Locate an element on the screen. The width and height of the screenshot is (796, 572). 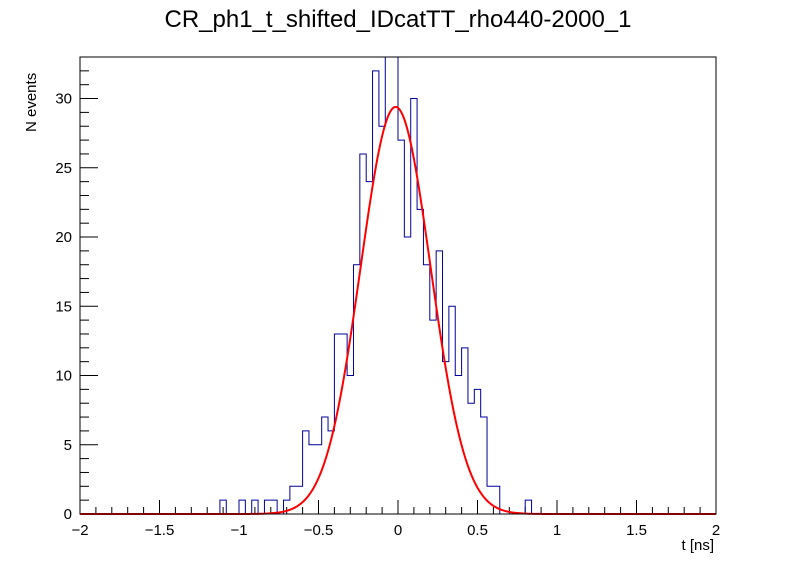
y-tick-label: 10 is located at coordinates (63, 376).